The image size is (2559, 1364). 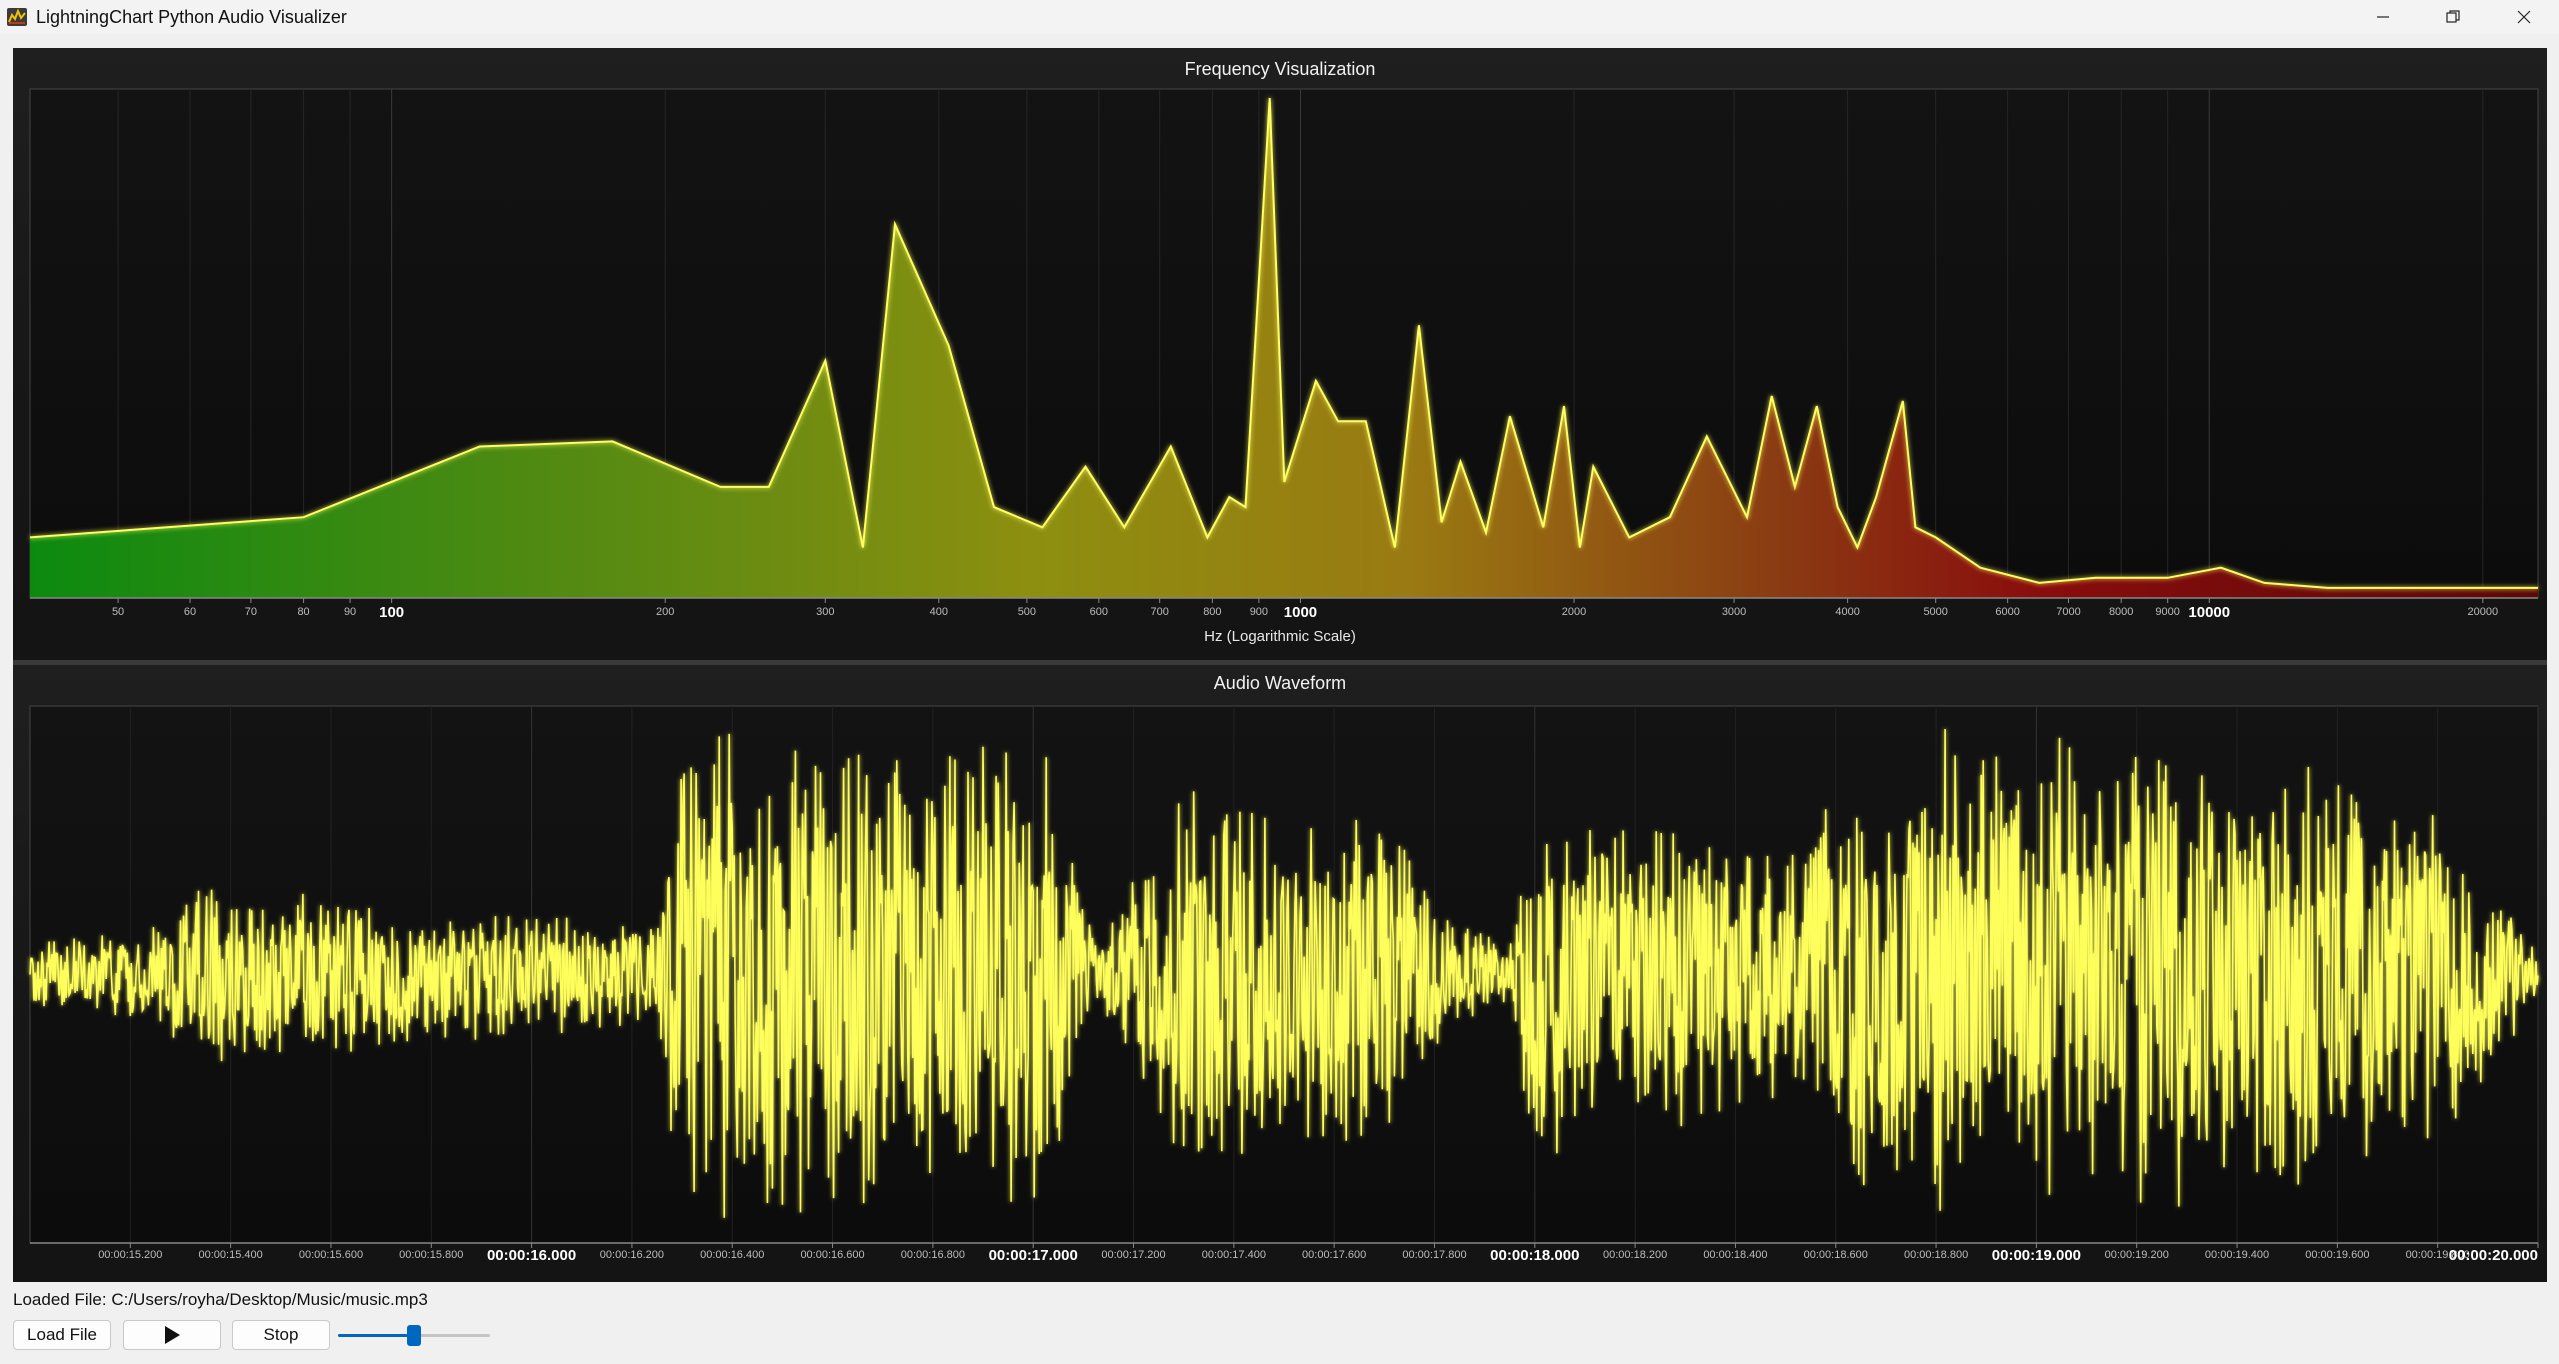 I want to click on app-icon, so click(x=17, y=17).